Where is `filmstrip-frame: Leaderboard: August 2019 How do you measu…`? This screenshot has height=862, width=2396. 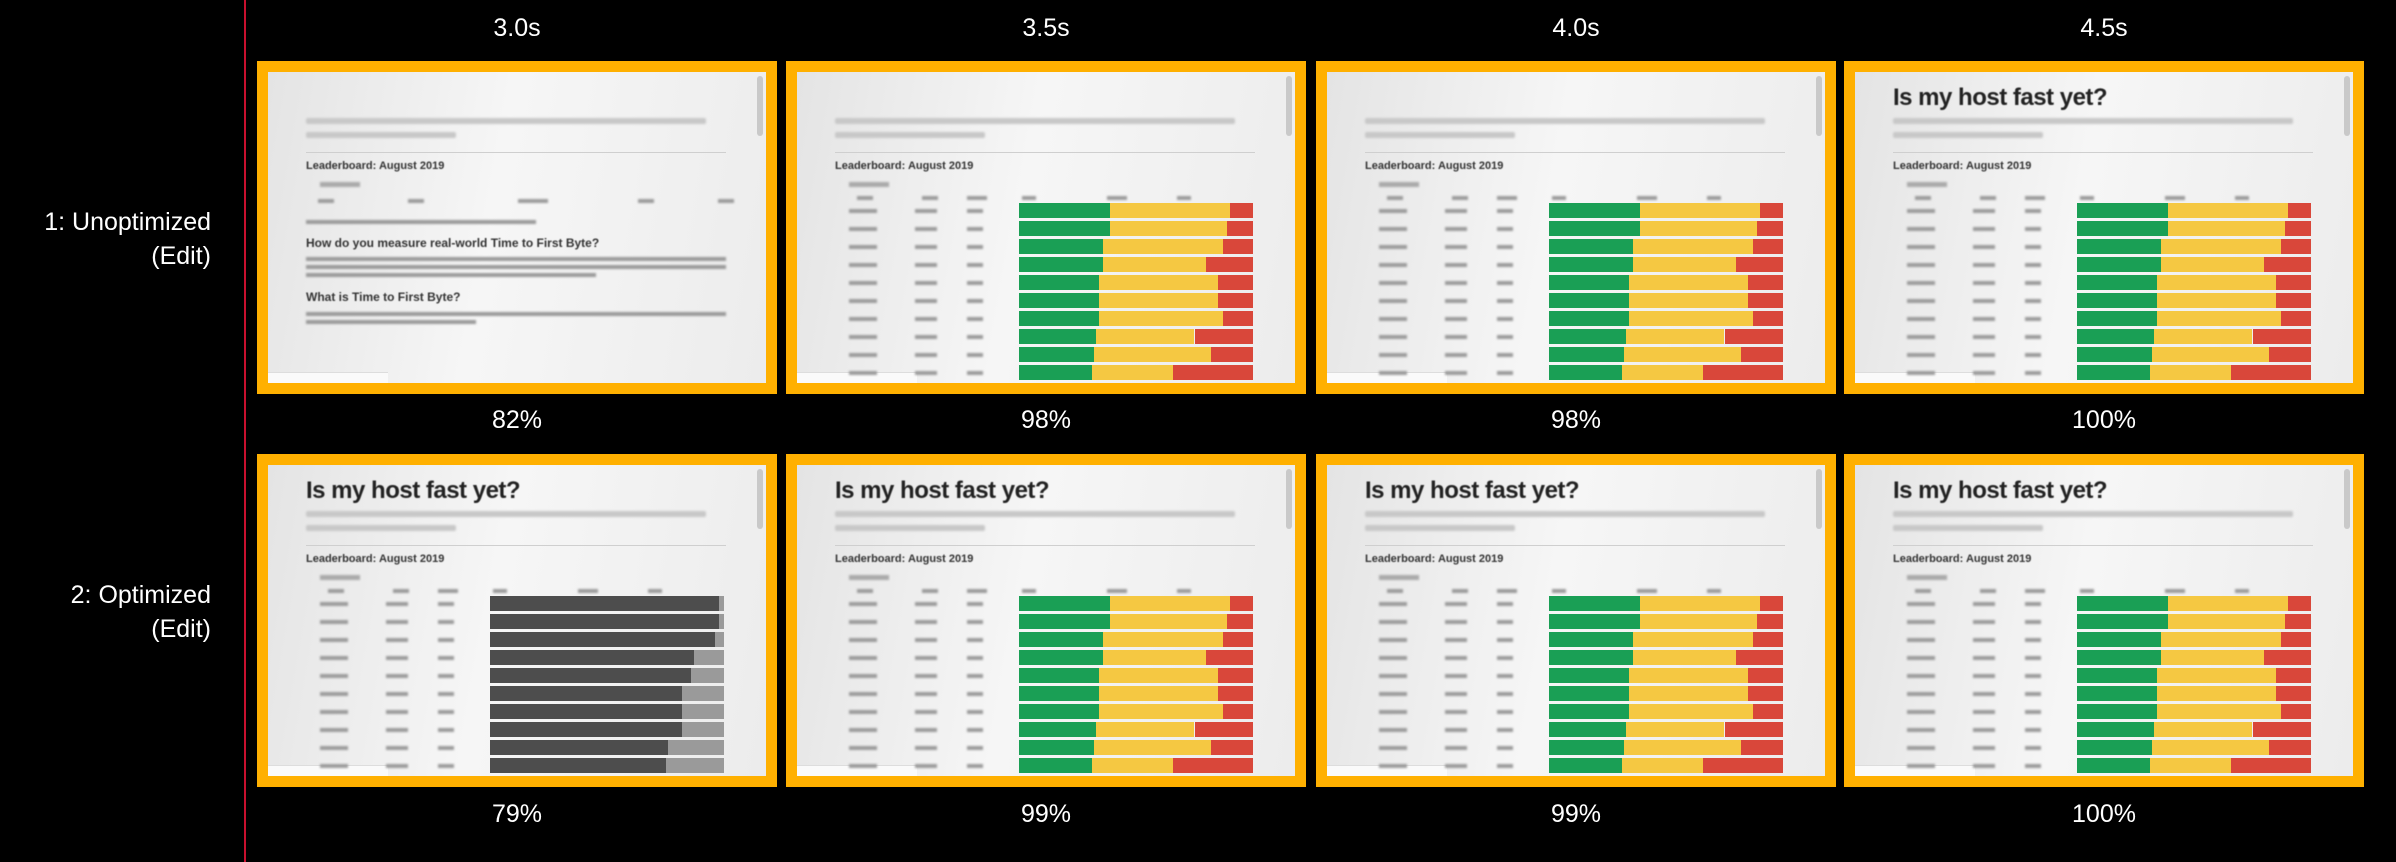 filmstrip-frame: Leaderboard: August 2019 How do you measu… is located at coordinates (517, 227).